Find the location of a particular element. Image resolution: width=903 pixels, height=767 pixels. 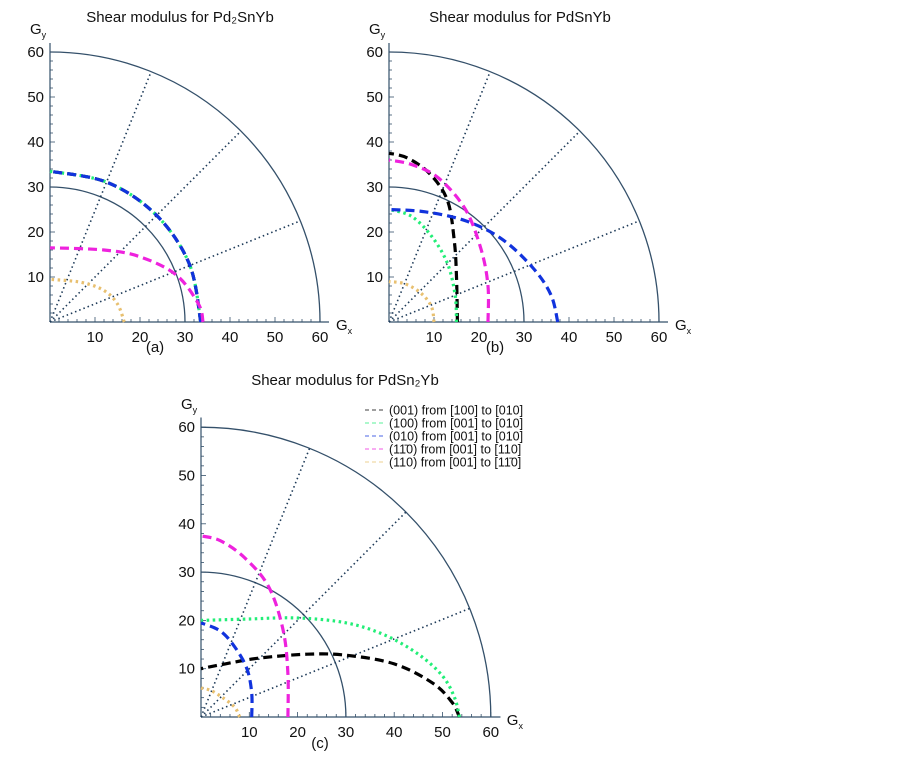

chart-title: Shear modulus for PdSnYb is located at coordinates (520, 17).